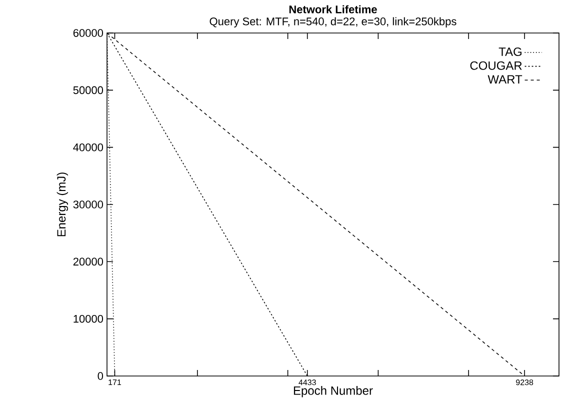 This screenshot has height=410, width=582. Describe the element at coordinates (101, 376) in the screenshot. I see `y-tick-label: 0` at that location.